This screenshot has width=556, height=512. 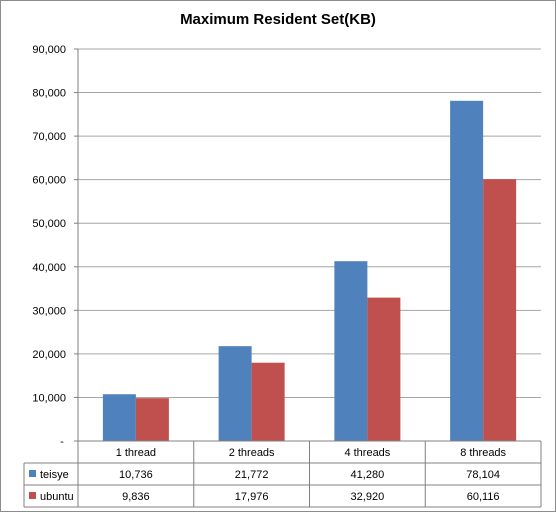 What do you see at coordinates (252, 453) in the screenshot?
I see `x-tick-label: 2 threads` at bounding box center [252, 453].